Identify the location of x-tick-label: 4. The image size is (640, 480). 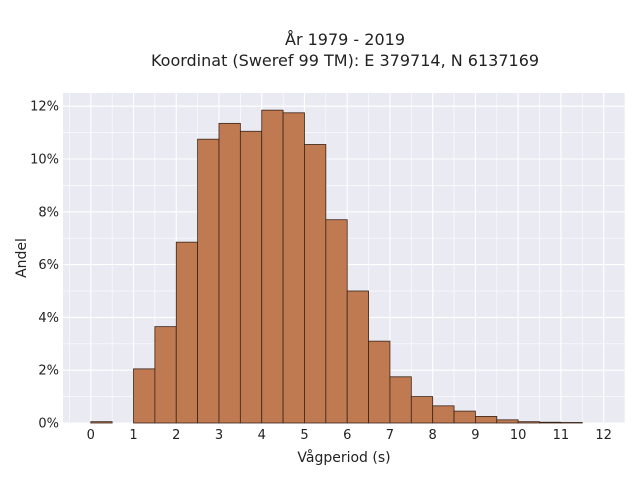
(262, 435).